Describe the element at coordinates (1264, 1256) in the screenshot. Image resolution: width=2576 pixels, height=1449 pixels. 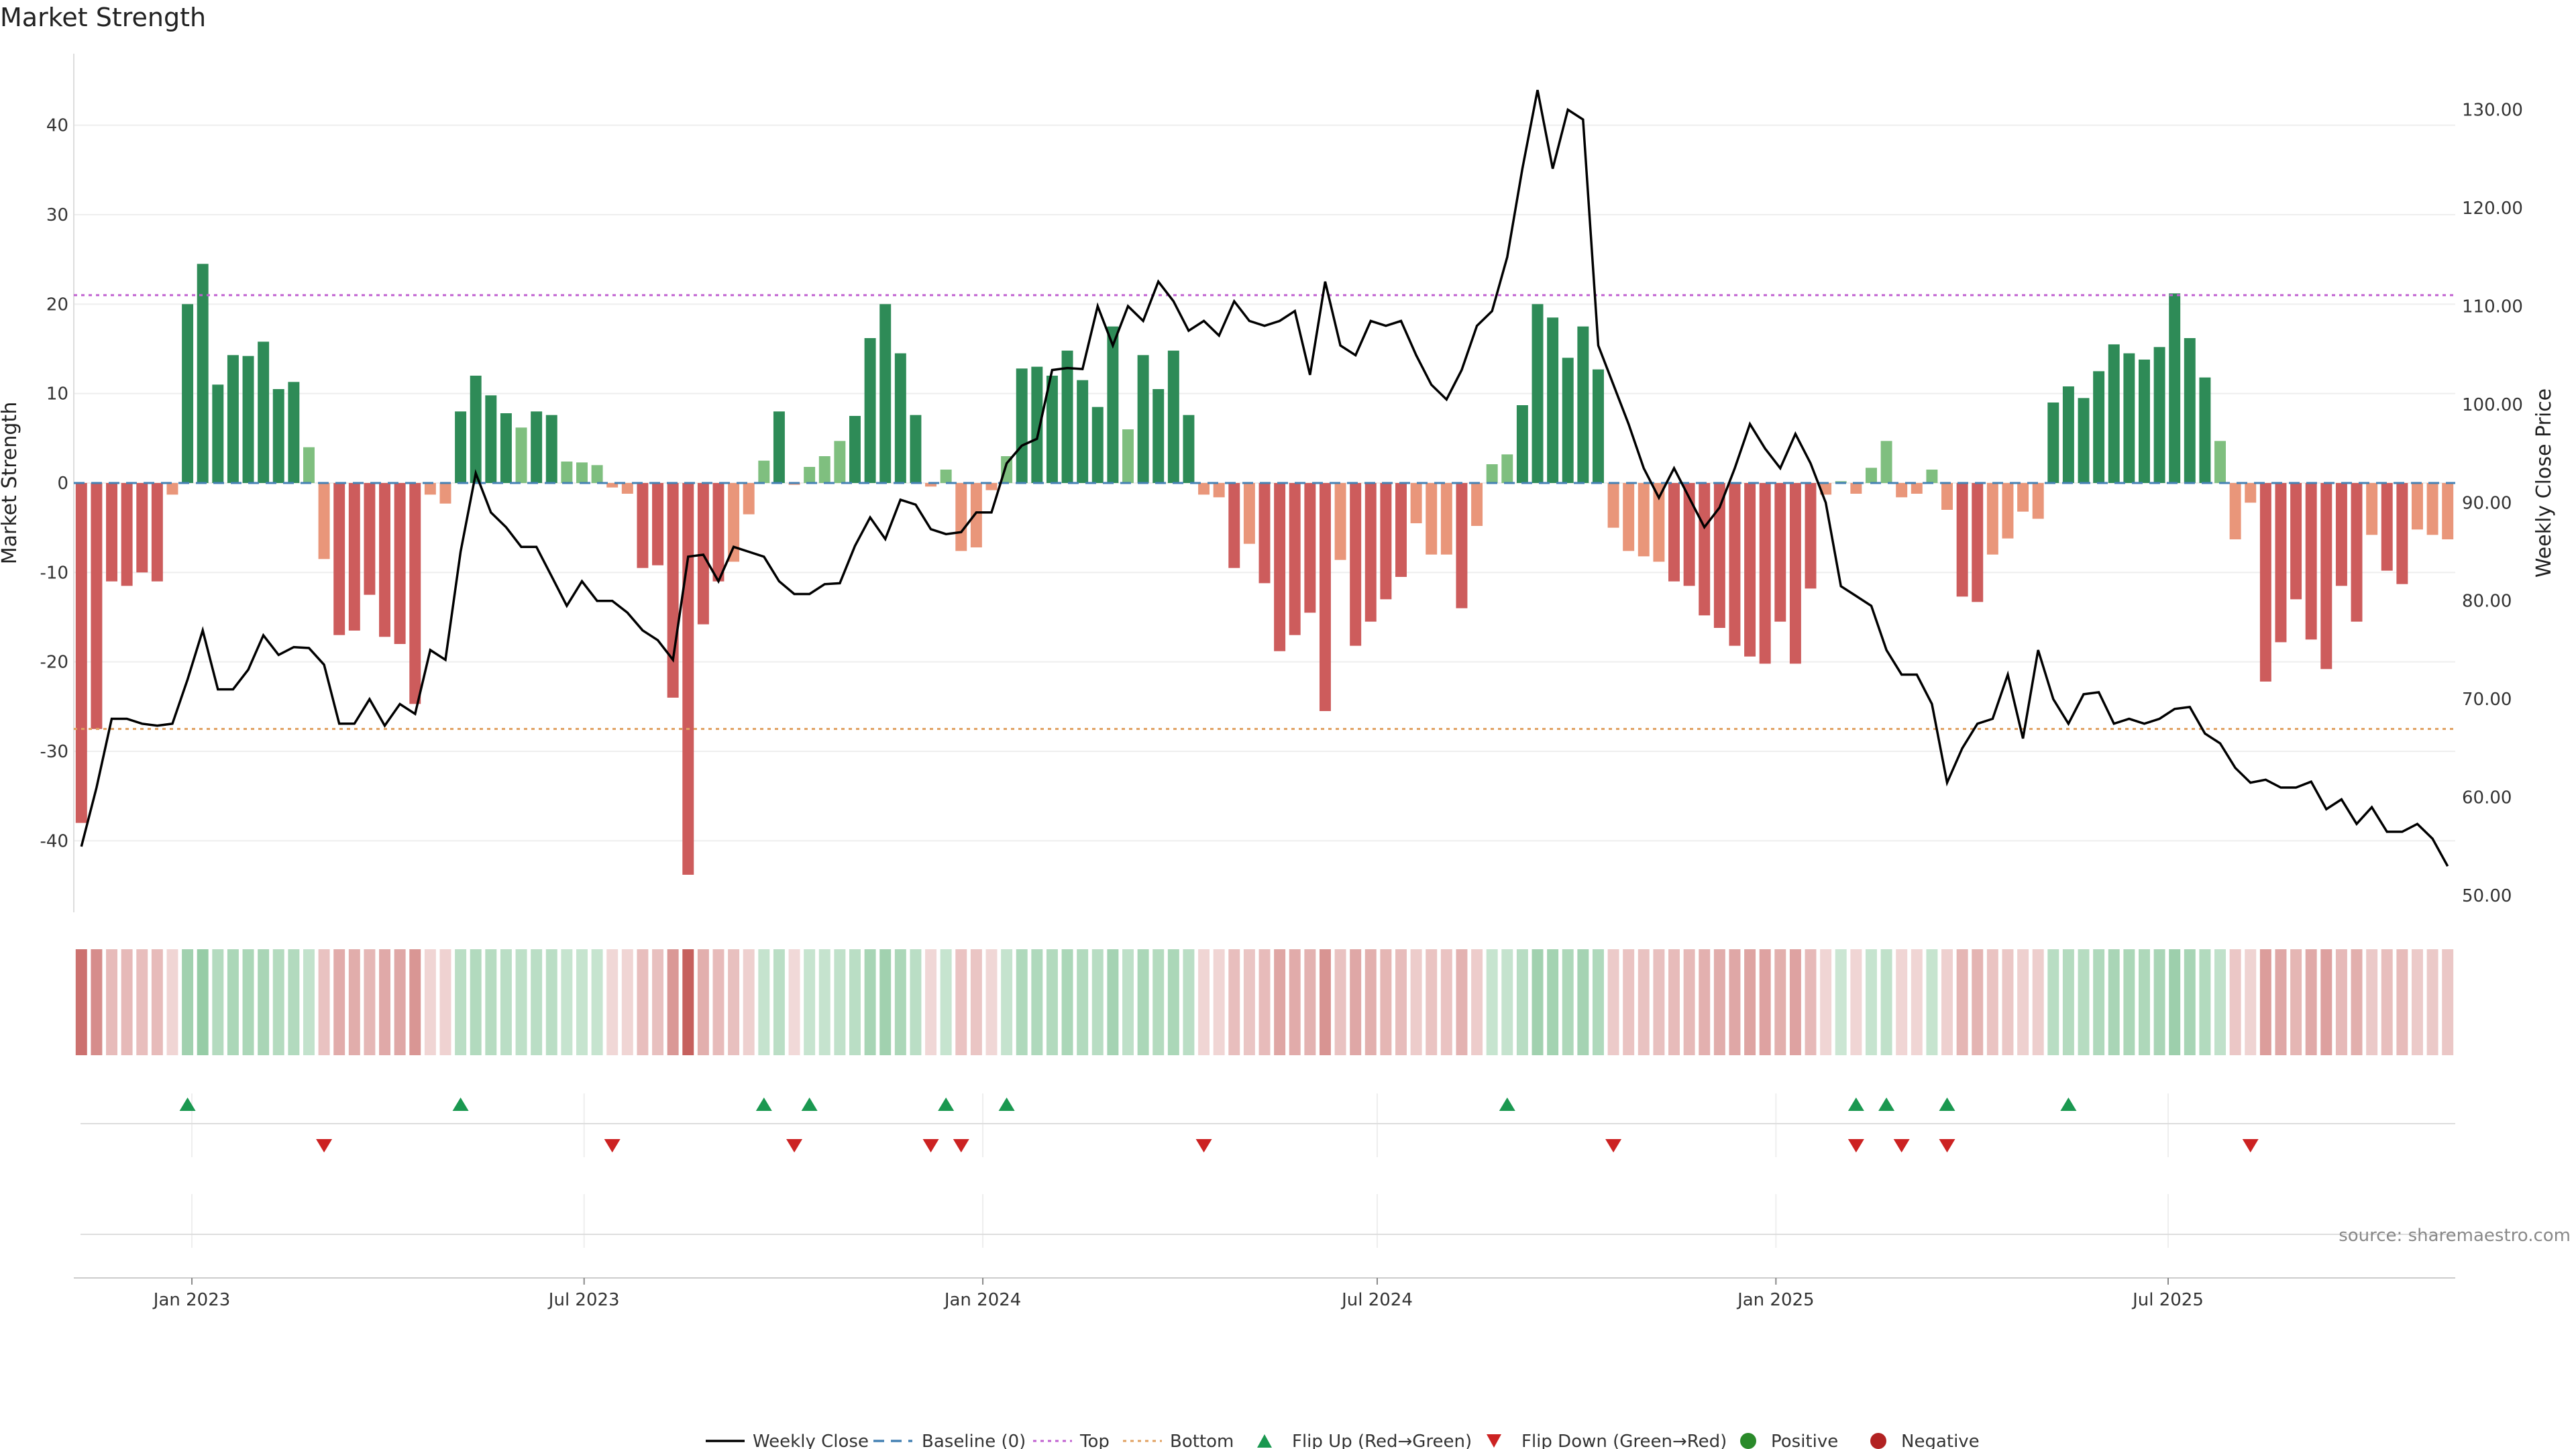
I see `empty-panel` at that location.